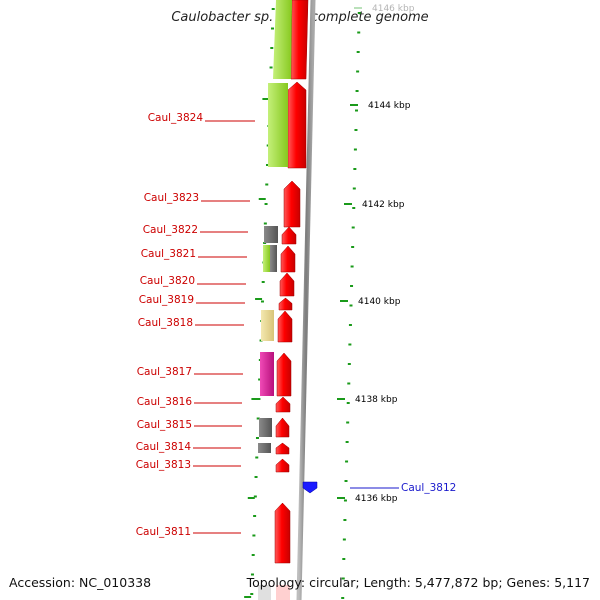 Image resolution: width=600 pixels, height=600 pixels. I want to click on gene-layer, so click(288, 300).